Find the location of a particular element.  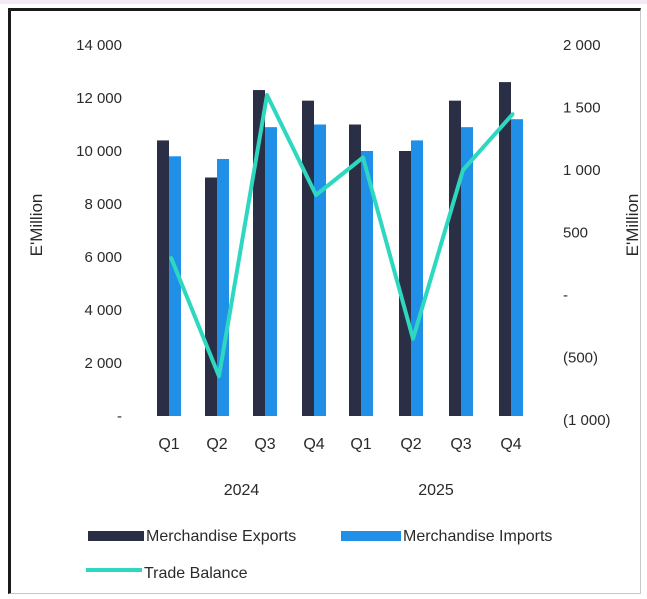

y-tick-label: - is located at coordinates (119, 416).